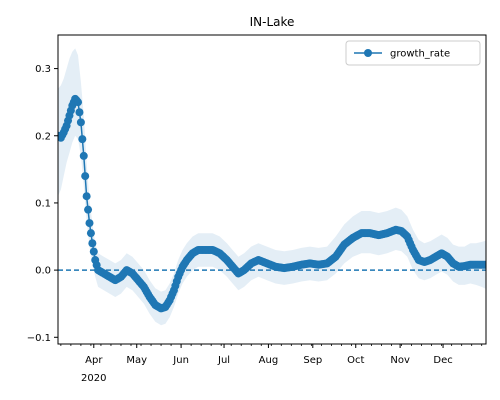 The image size is (500, 400). Describe the element at coordinates (355, 360) in the screenshot. I see `x-tick-label: Oct` at that location.